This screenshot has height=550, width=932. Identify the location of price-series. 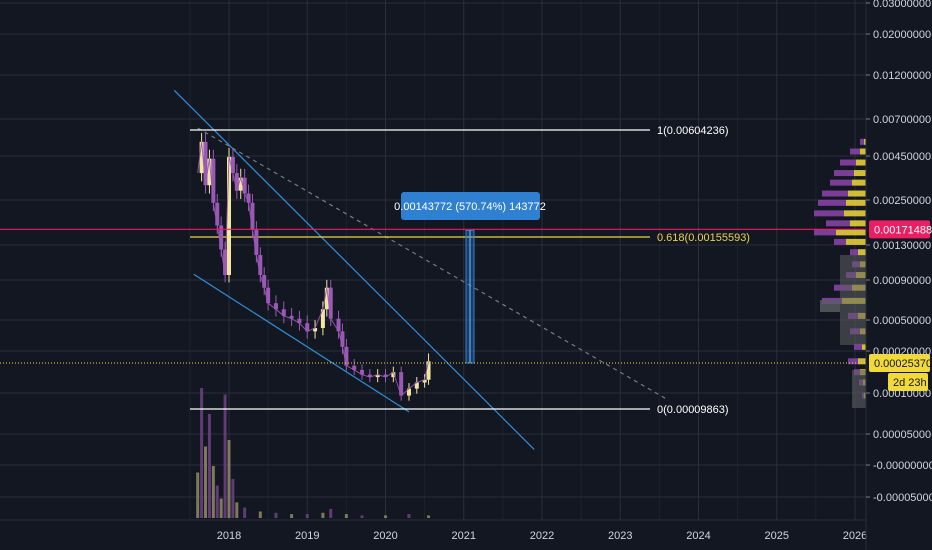
(314, 266).